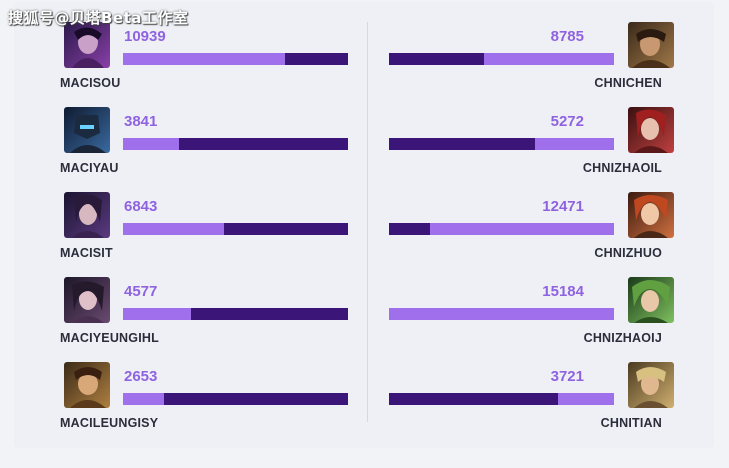 The image size is (729, 468). What do you see at coordinates (141, 291) in the screenshot?
I see `damage-value: 4577` at bounding box center [141, 291].